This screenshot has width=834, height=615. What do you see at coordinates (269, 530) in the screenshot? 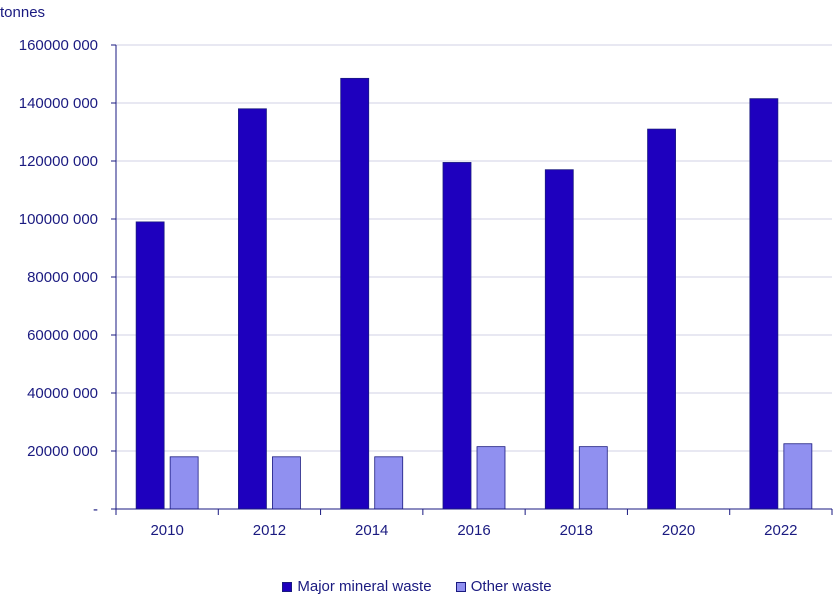
I see `x-tick-label: 2012` at bounding box center [269, 530].